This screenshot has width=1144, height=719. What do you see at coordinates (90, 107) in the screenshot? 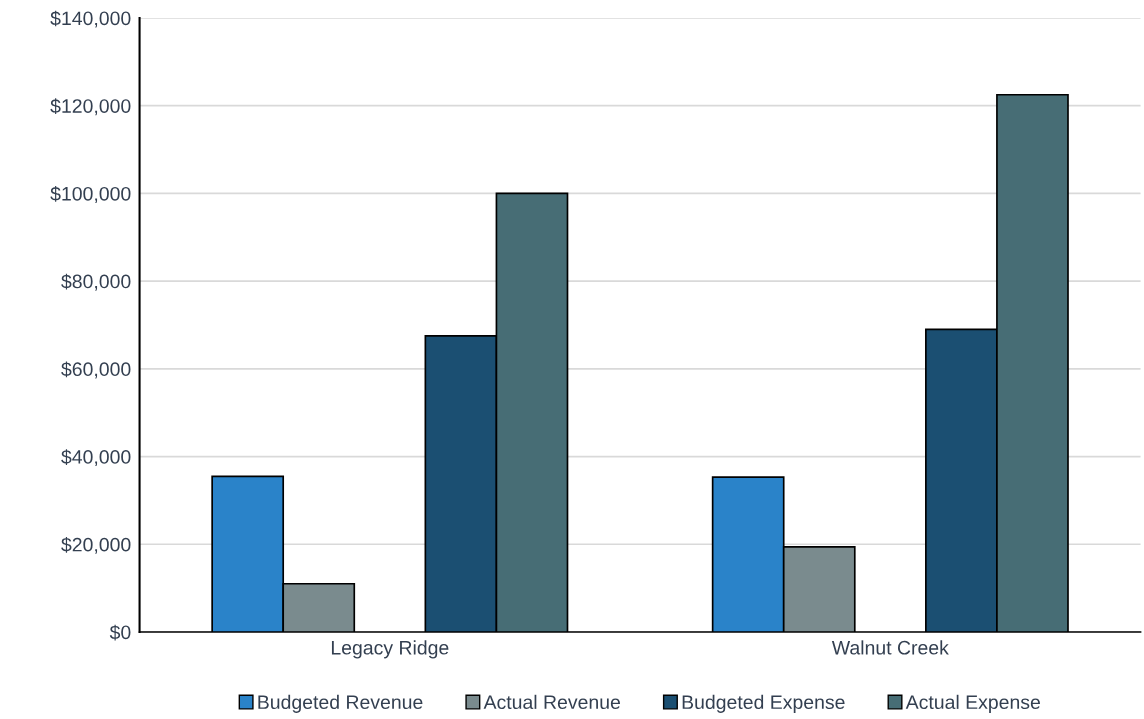
I see `y-tick-label: $120,000` at bounding box center [90, 107].